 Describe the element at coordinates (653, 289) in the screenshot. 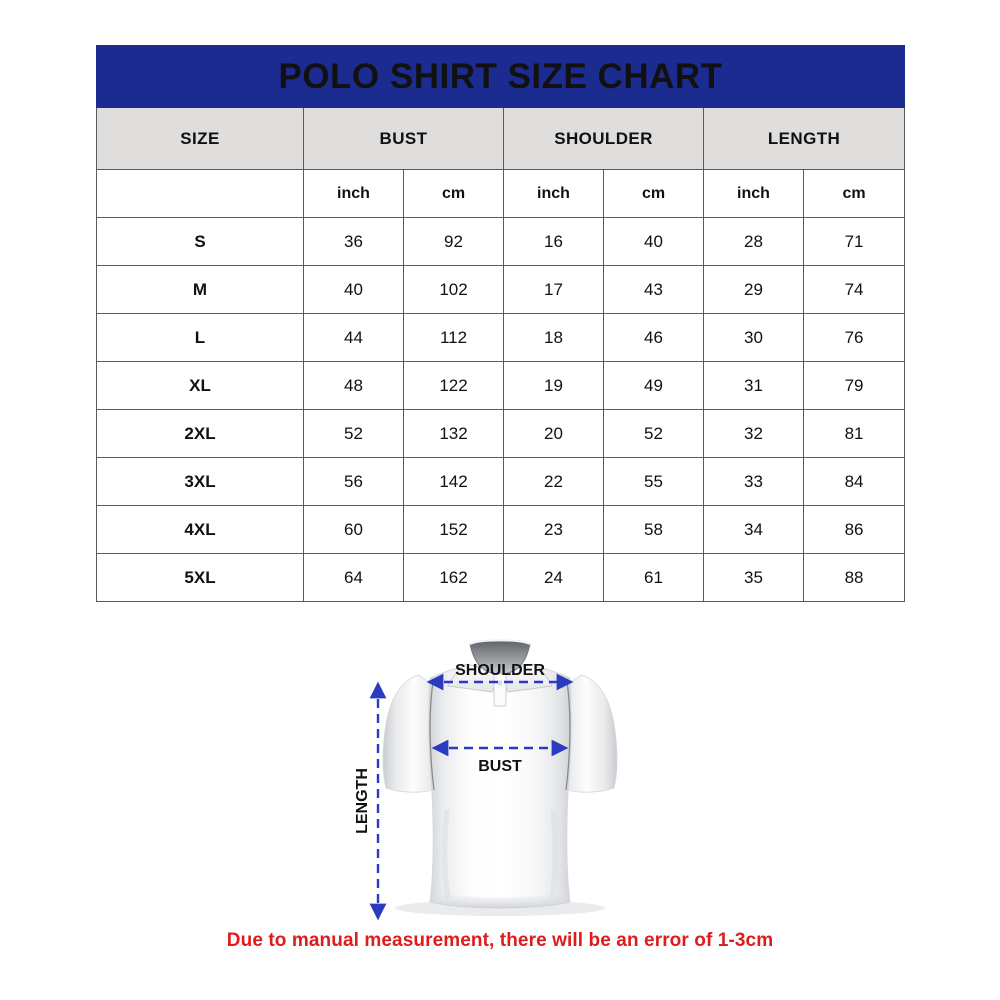

I see `cell-shoulder-cm: 43` at that location.